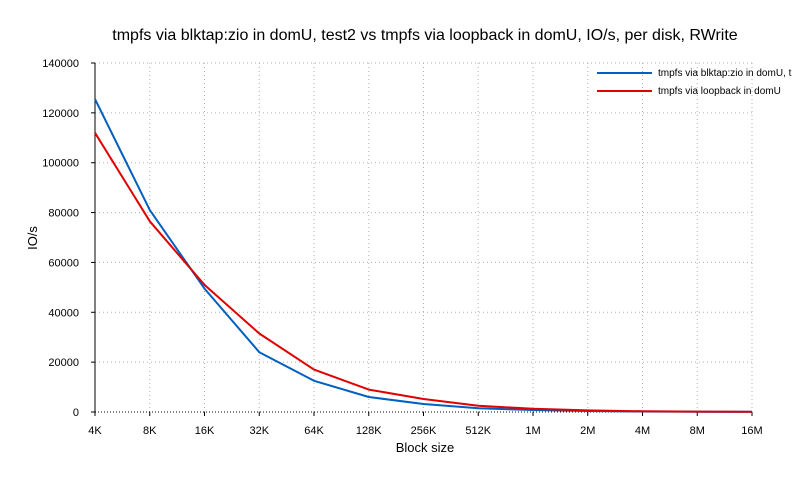 The image size is (797, 477). I want to click on x-tick-label: 4K, so click(95, 431).